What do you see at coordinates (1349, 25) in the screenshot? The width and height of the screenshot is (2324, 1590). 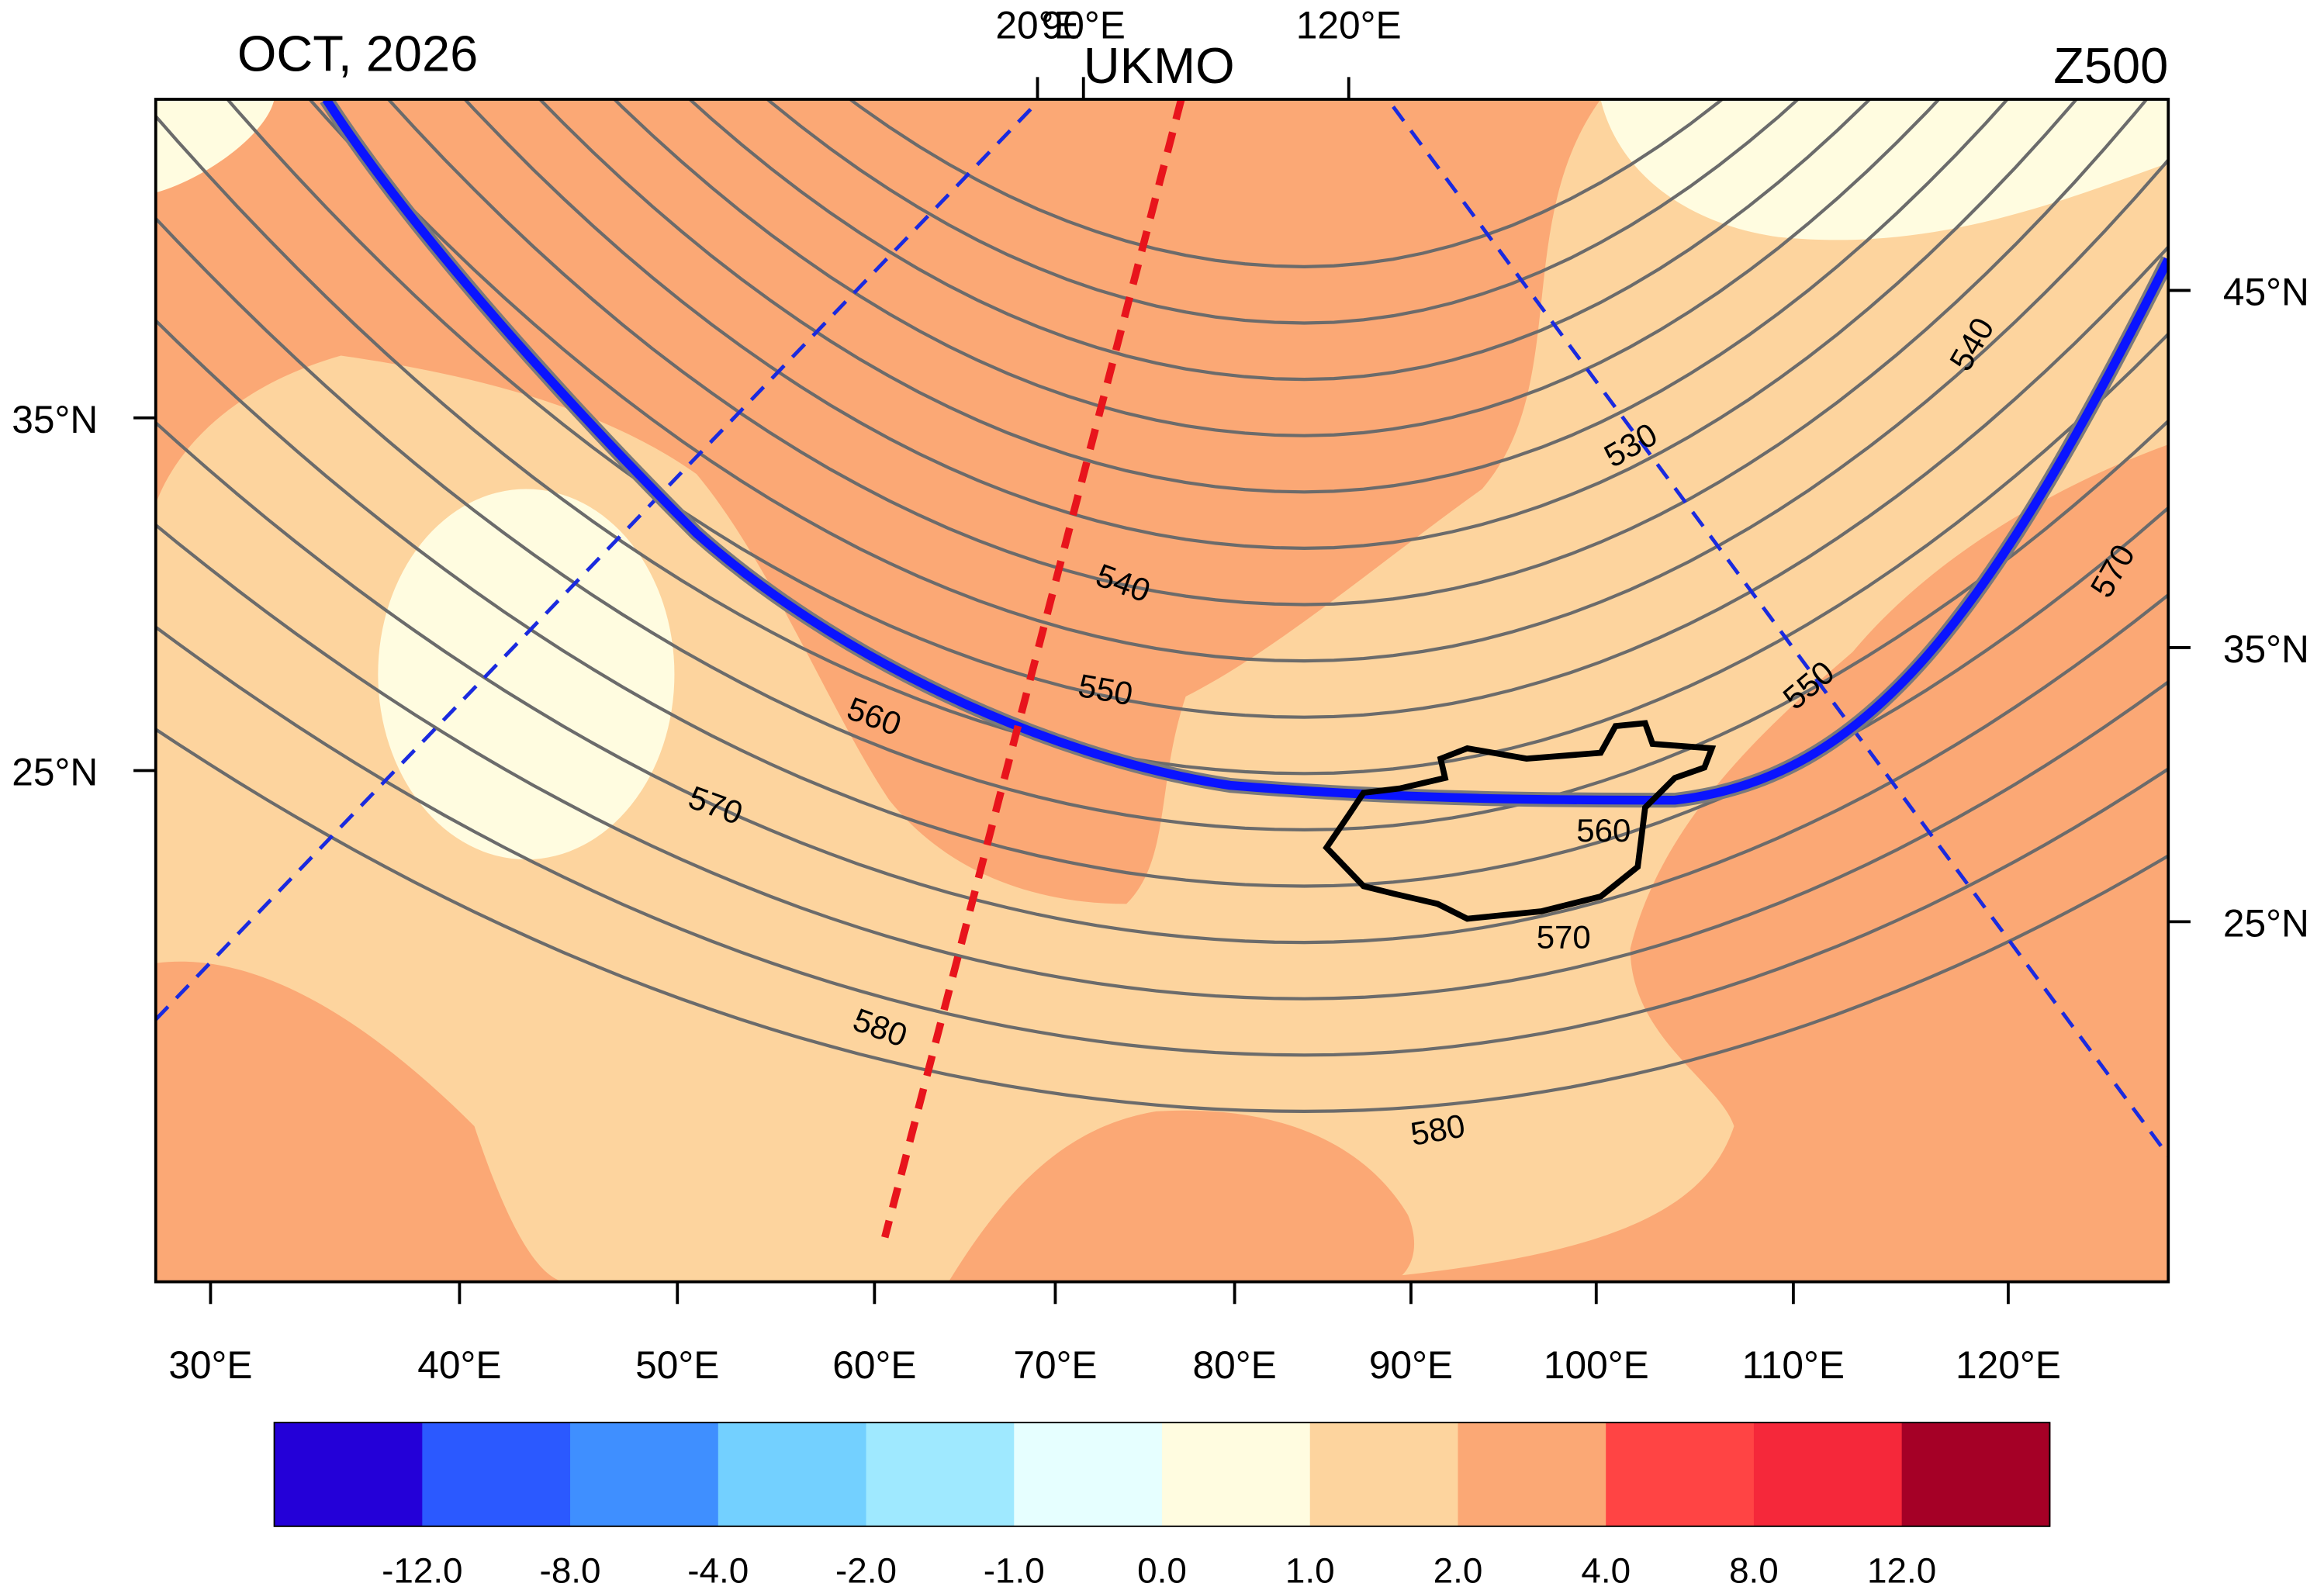 I see `top-axis-label: 120°E` at bounding box center [1349, 25].